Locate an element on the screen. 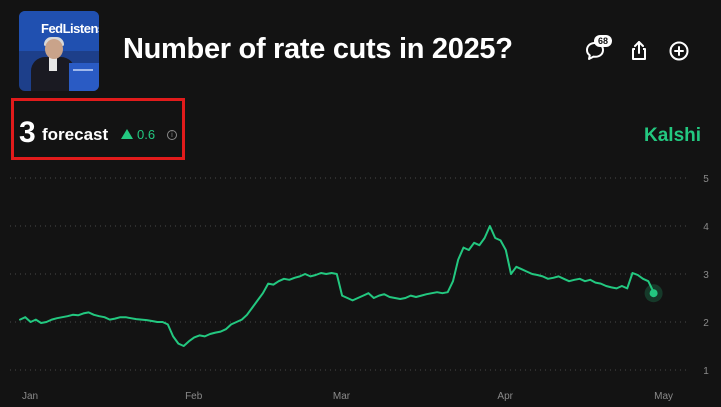 This screenshot has height=407, width=721. change-up-arrow-icon is located at coordinates (127, 134).